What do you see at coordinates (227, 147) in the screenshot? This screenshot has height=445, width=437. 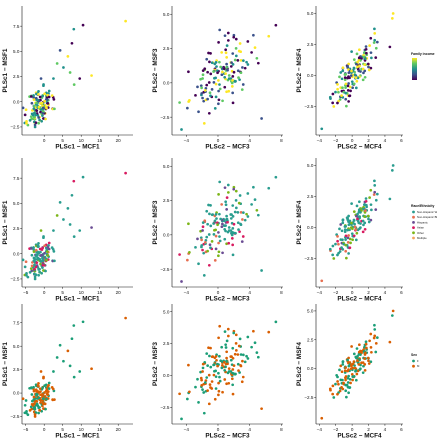 I see `x-axis-label: PLSc2 − MCF3` at bounding box center [227, 147].